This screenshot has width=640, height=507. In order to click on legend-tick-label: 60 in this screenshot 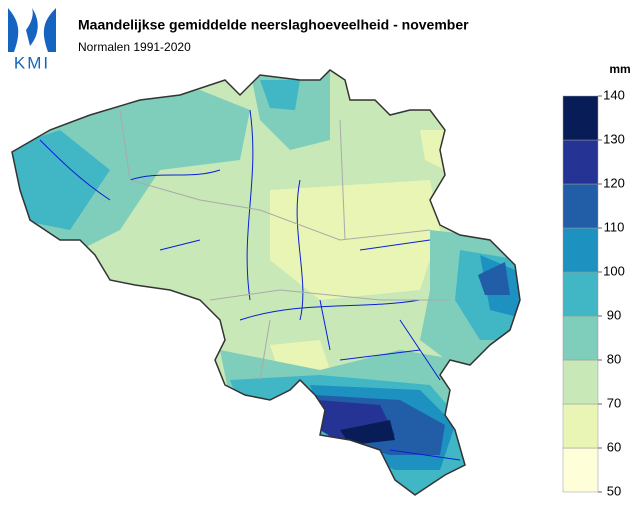, I will do `click(614, 446)`.